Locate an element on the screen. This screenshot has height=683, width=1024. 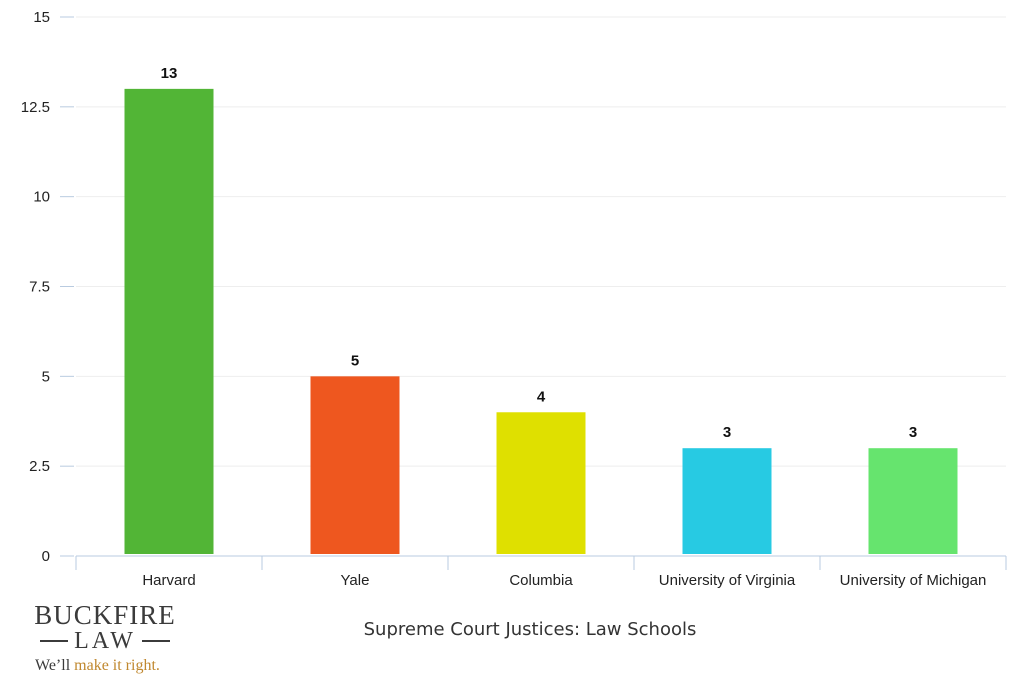
data-label: 4 is located at coordinates (541, 396).